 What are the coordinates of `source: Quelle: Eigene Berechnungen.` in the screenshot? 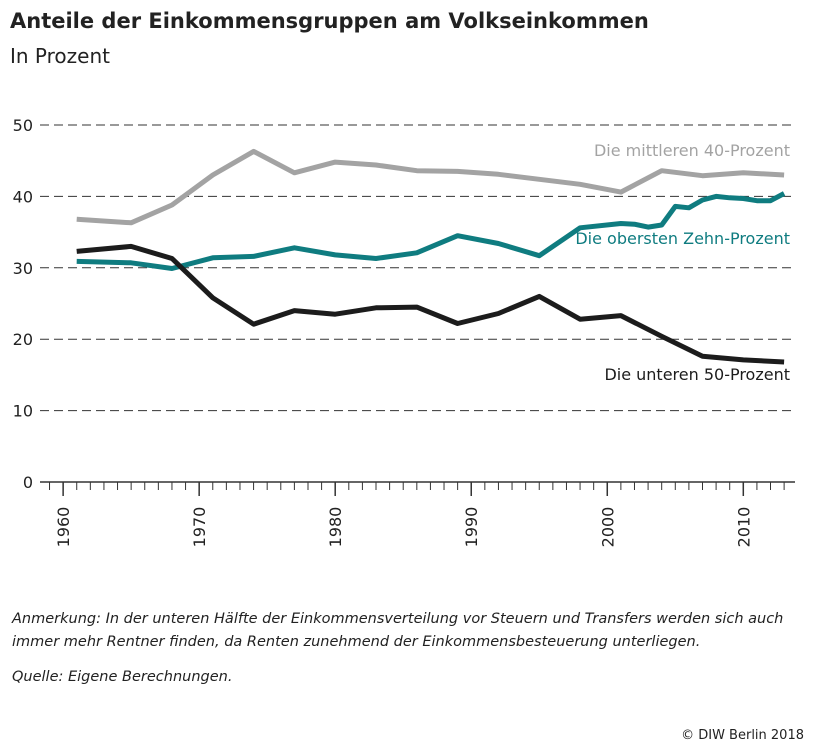 It's located at (122, 677).